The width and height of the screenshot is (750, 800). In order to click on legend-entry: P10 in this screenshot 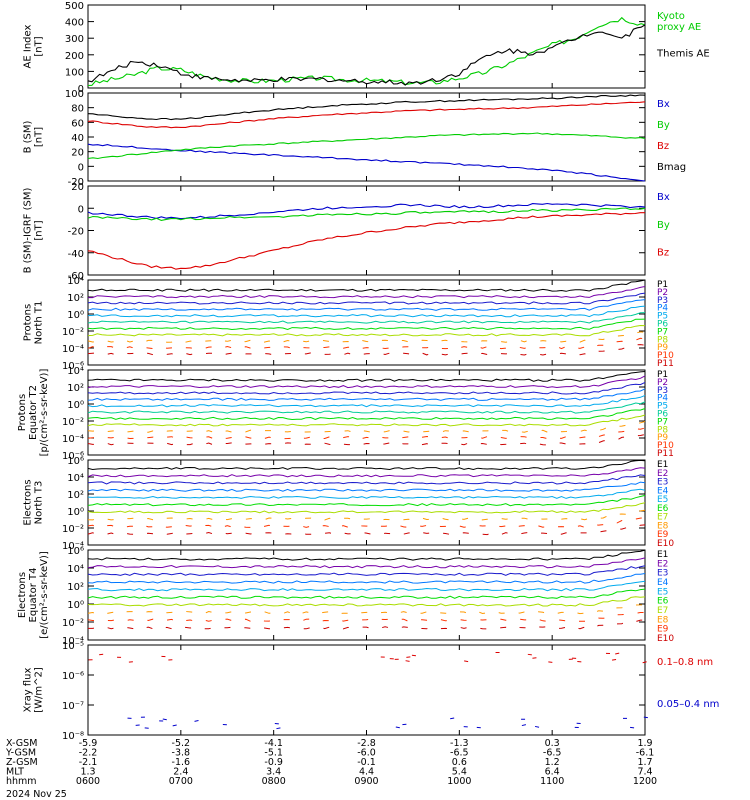, I will do `click(665, 446)`.